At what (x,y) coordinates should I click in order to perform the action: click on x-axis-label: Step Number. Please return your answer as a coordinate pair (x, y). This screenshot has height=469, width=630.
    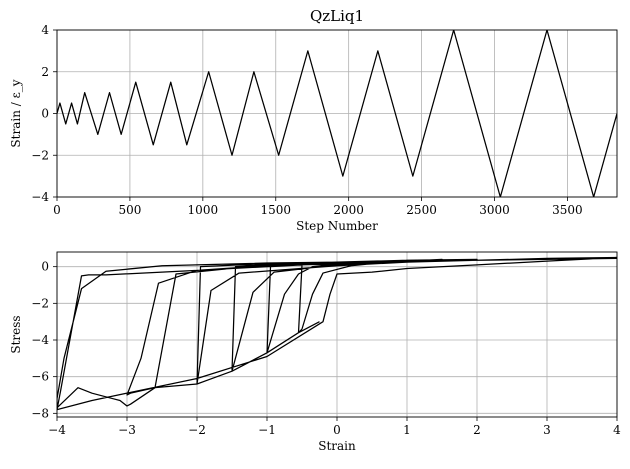
    Looking at the image, I should click on (337, 226).